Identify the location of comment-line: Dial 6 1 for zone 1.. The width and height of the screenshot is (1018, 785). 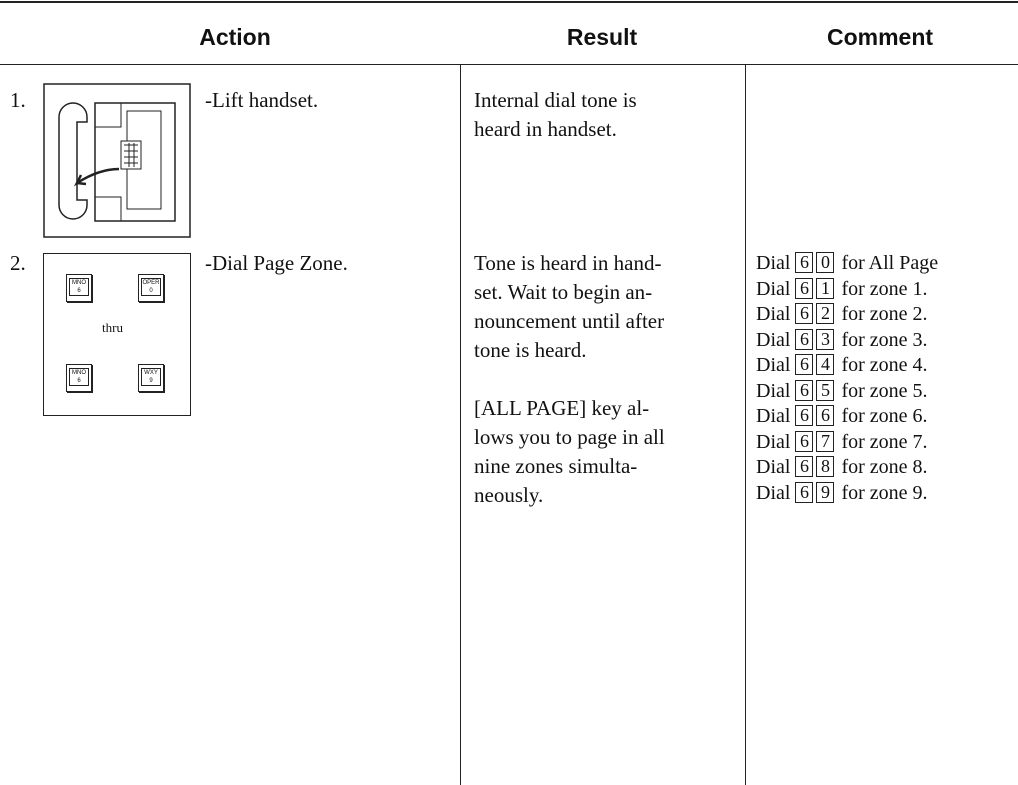
(842, 290).